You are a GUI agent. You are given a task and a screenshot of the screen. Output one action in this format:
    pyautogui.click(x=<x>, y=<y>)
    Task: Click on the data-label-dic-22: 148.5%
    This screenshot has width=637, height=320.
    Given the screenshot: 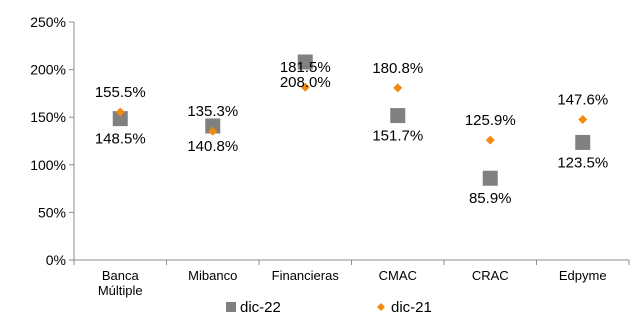 What is the action you would take?
    pyautogui.click(x=120, y=139)
    